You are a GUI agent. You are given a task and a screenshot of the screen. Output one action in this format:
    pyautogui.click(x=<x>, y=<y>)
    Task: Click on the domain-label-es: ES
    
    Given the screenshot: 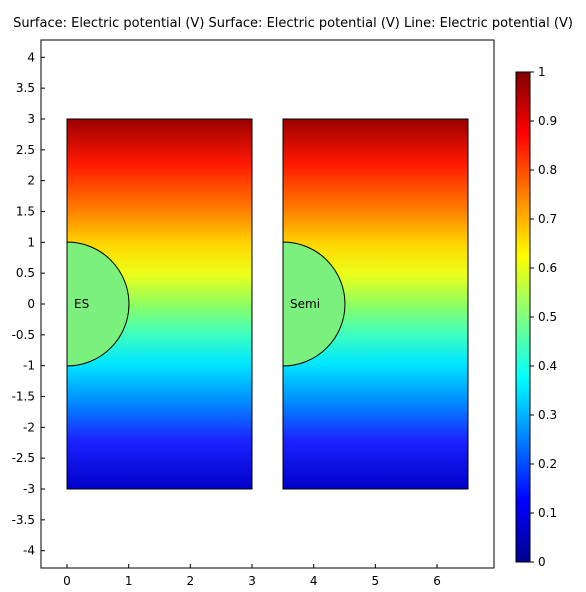 What is the action you would take?
    pyautogui.click(x=81, y=304)
    